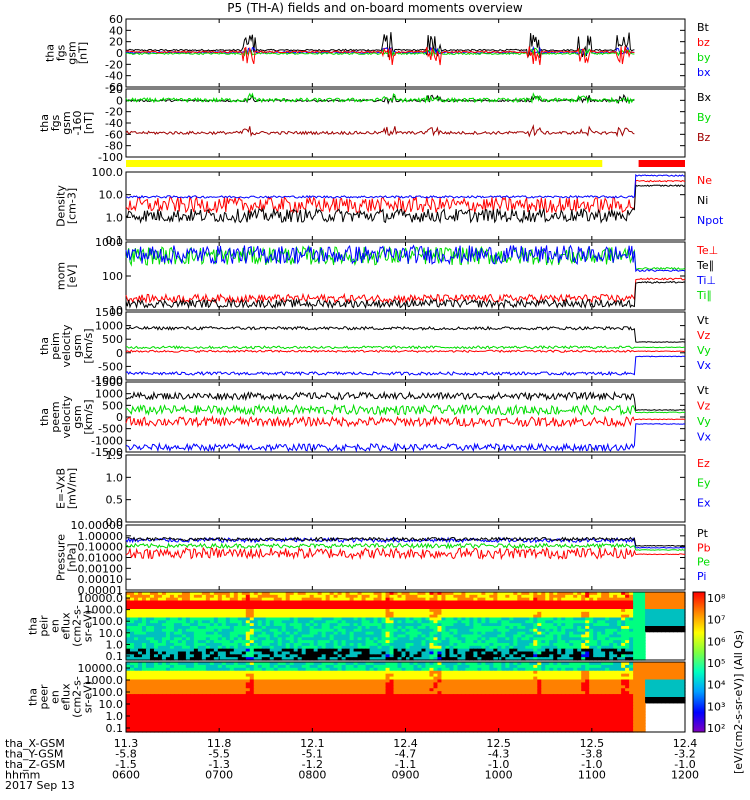 The width and height of the screenshot is (750, 800). Describe the element at coordinates (66, 626) in the screenshot. I see `y-axis-label: eflux` at that location.